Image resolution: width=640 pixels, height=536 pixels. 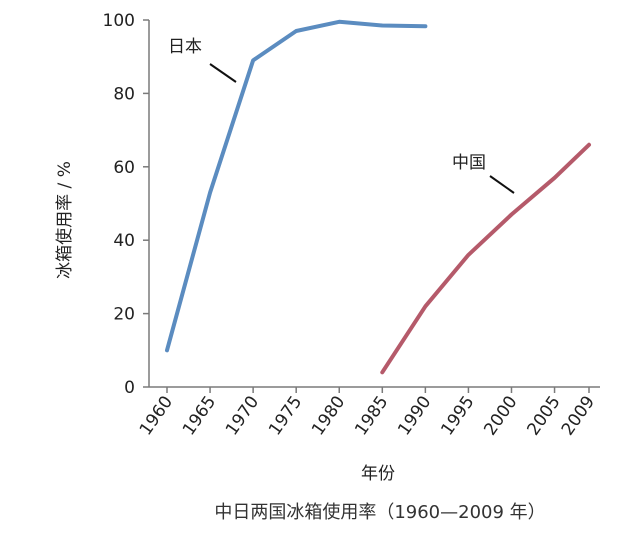 What do you see at coordinates (185, 47) in the screenshot?
I see `series-label-0: 日本` at bounding box center [185, 47].